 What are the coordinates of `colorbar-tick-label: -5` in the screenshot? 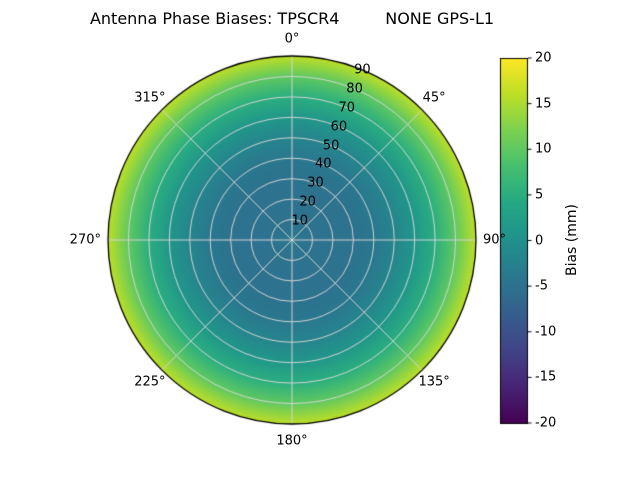 It's located at (541, 286).